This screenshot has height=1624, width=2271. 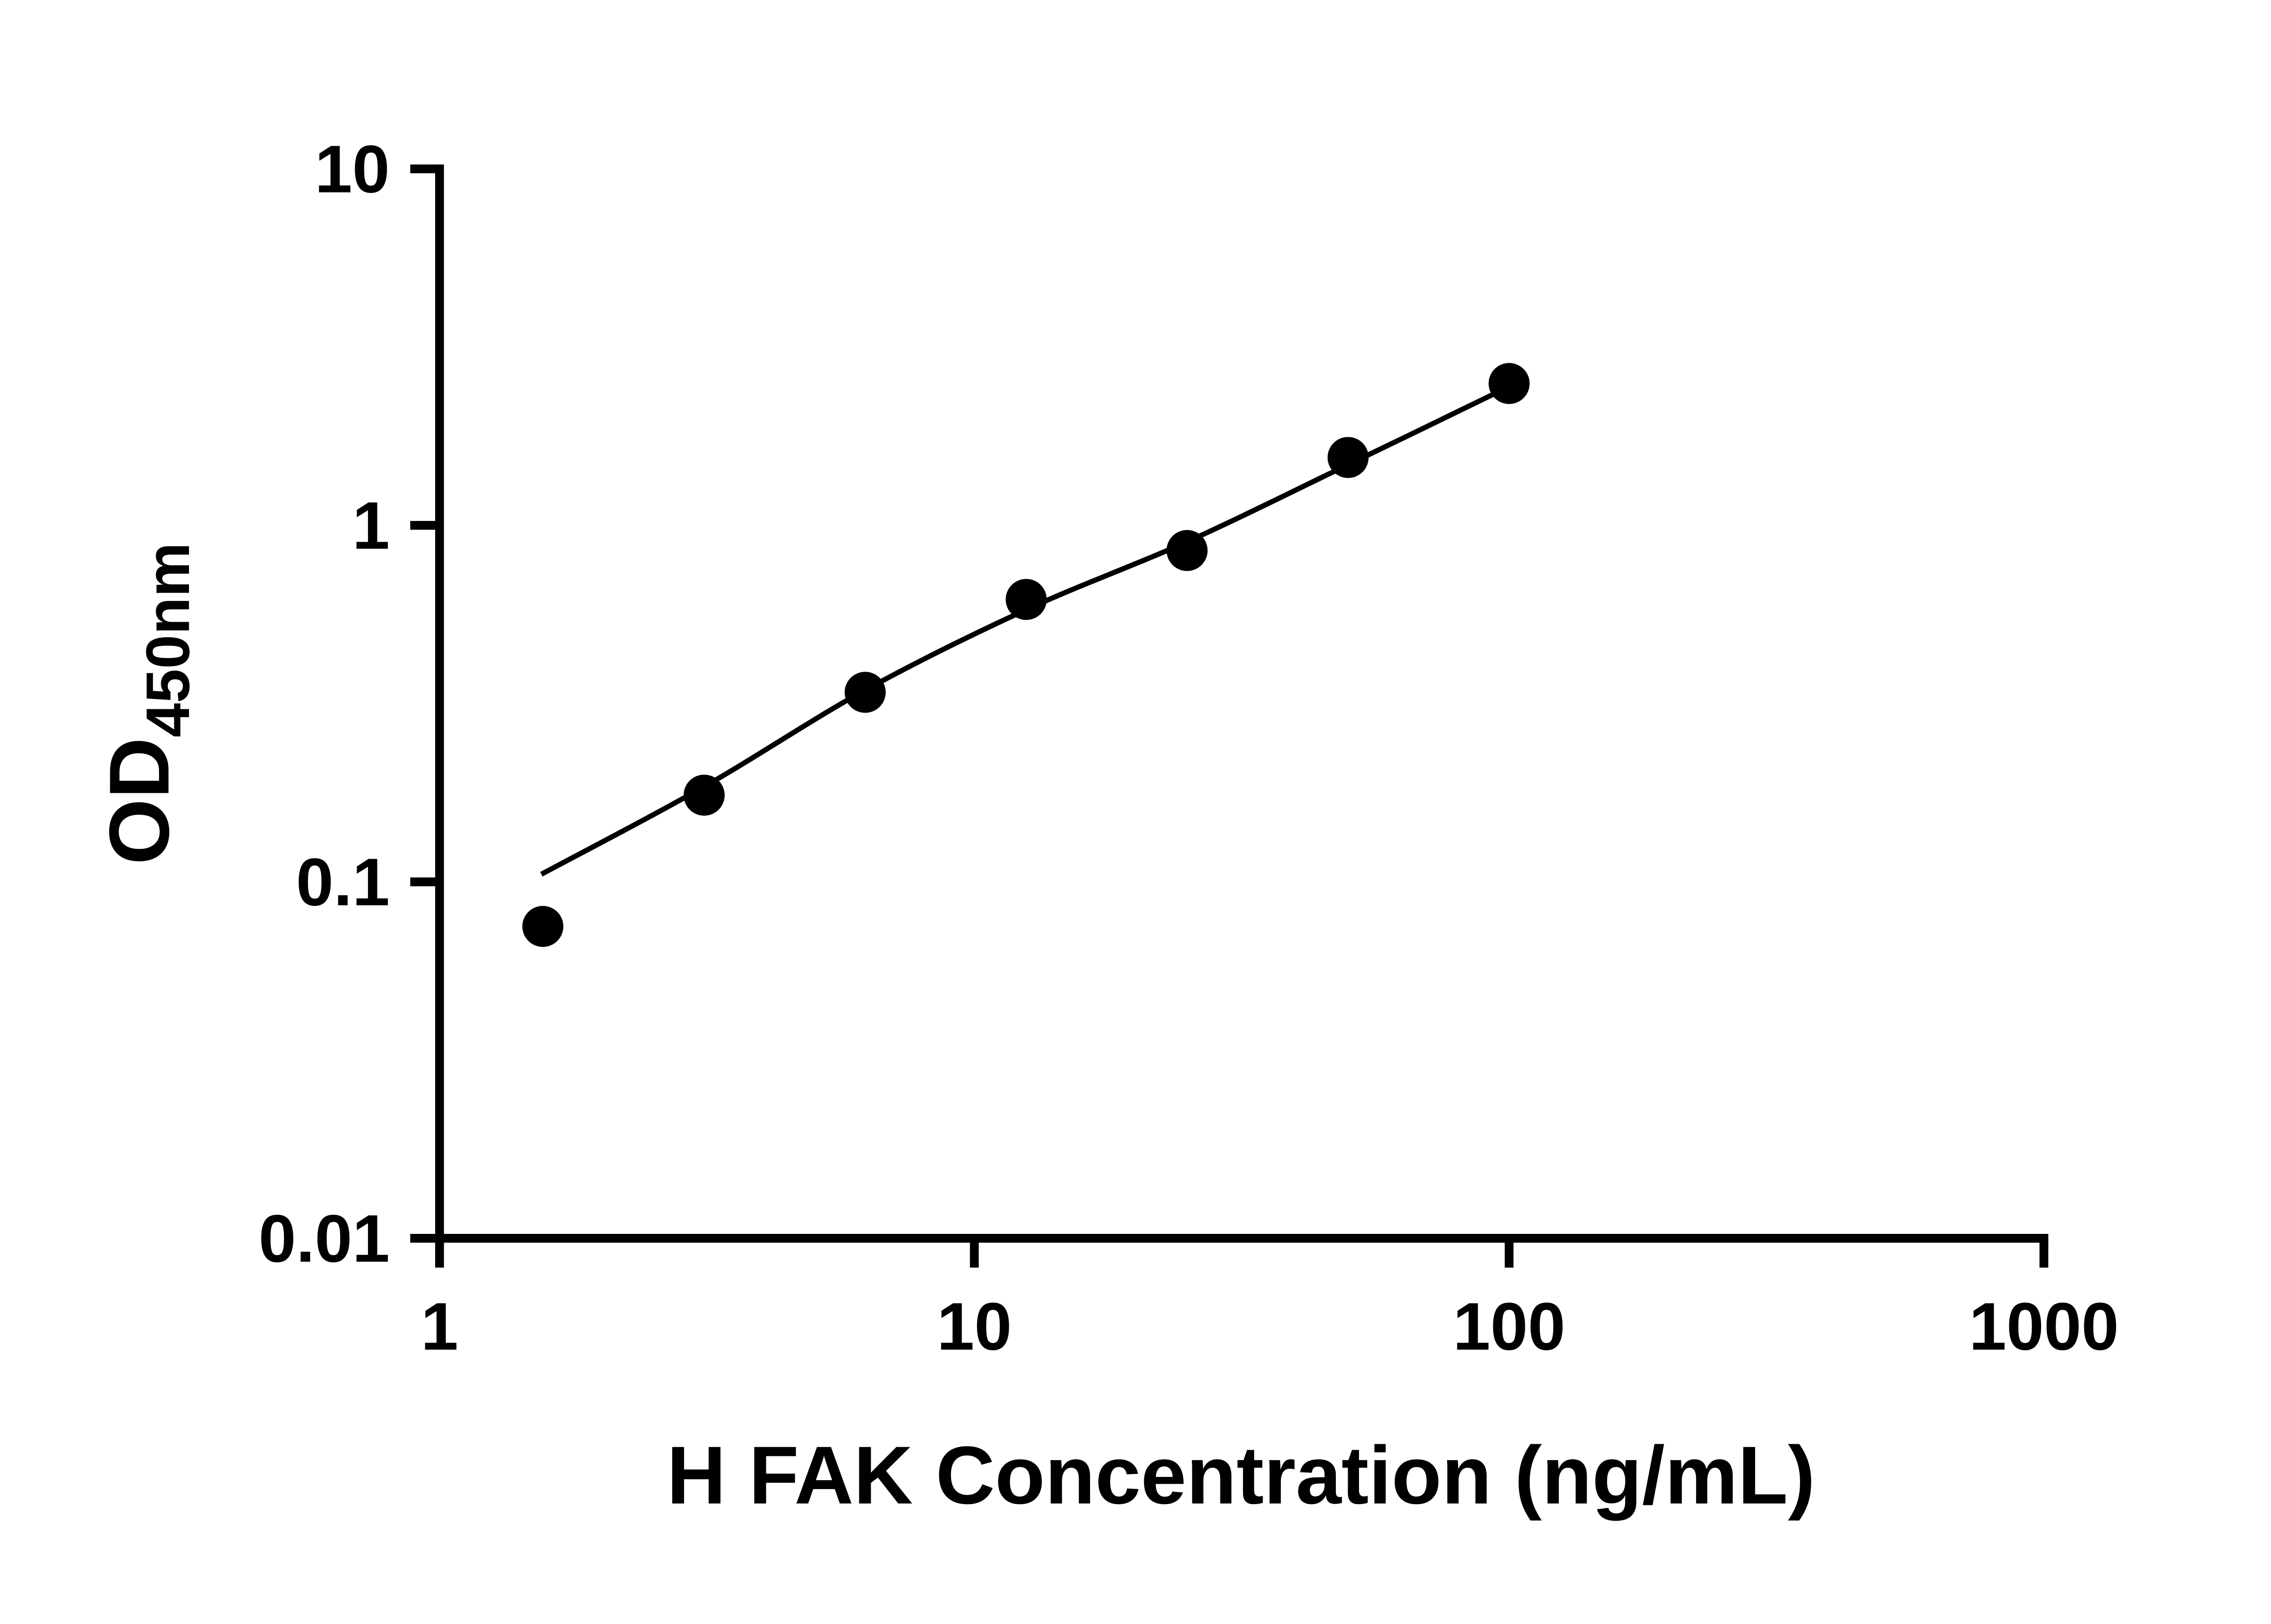 I want to click on x-tick-label: 100, so click(x=1509, y=1326).